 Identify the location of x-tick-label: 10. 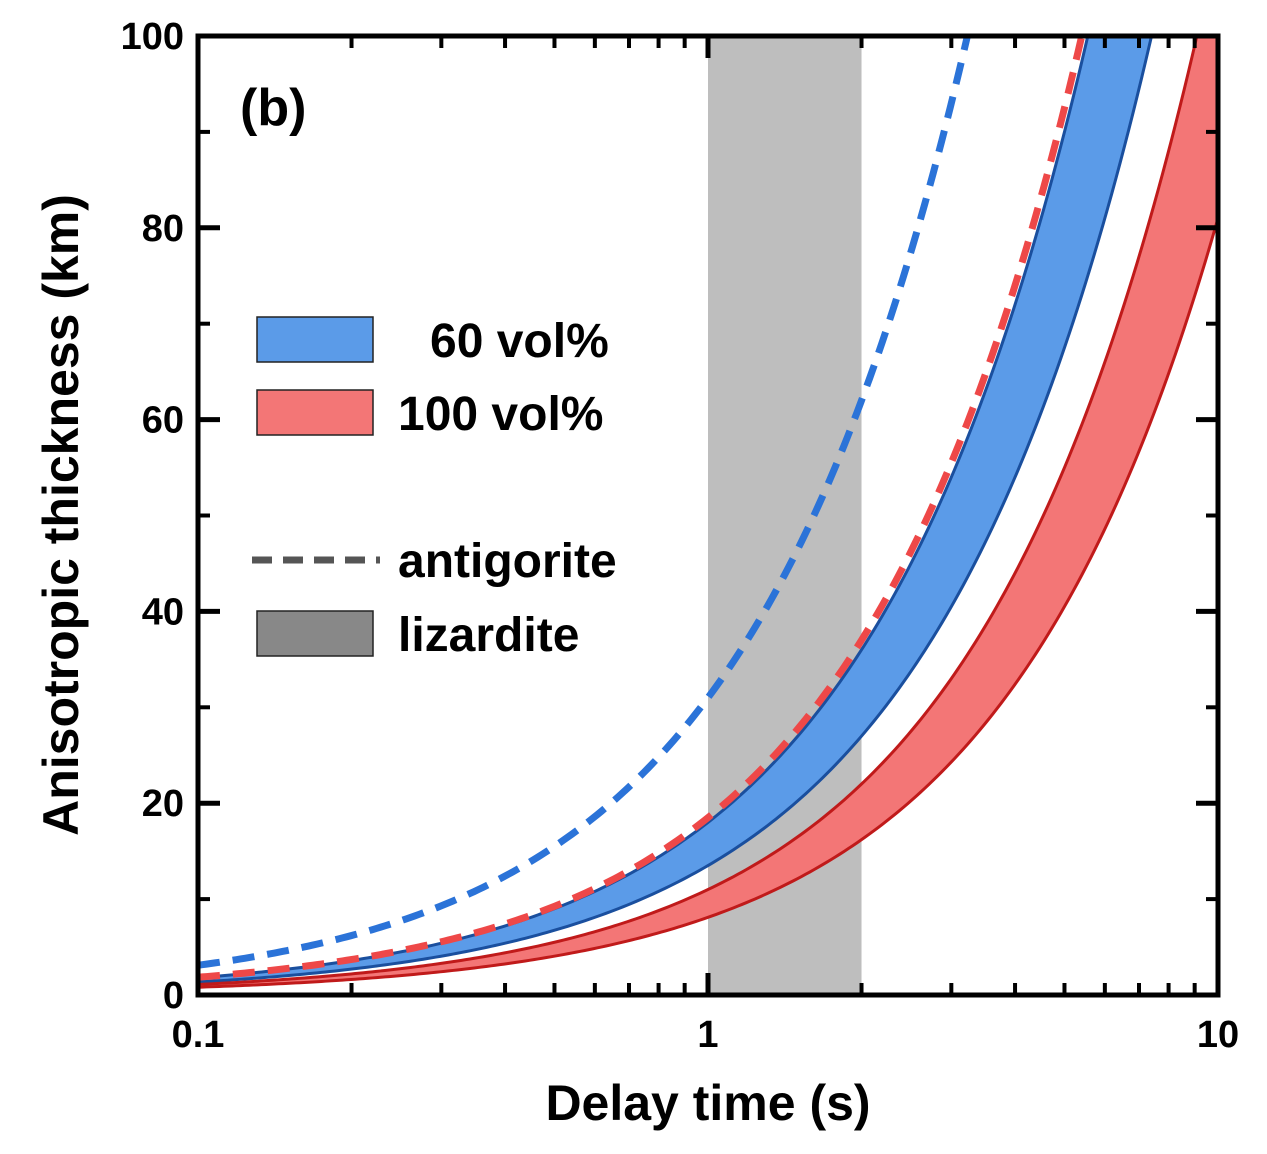
(1218, 1035).